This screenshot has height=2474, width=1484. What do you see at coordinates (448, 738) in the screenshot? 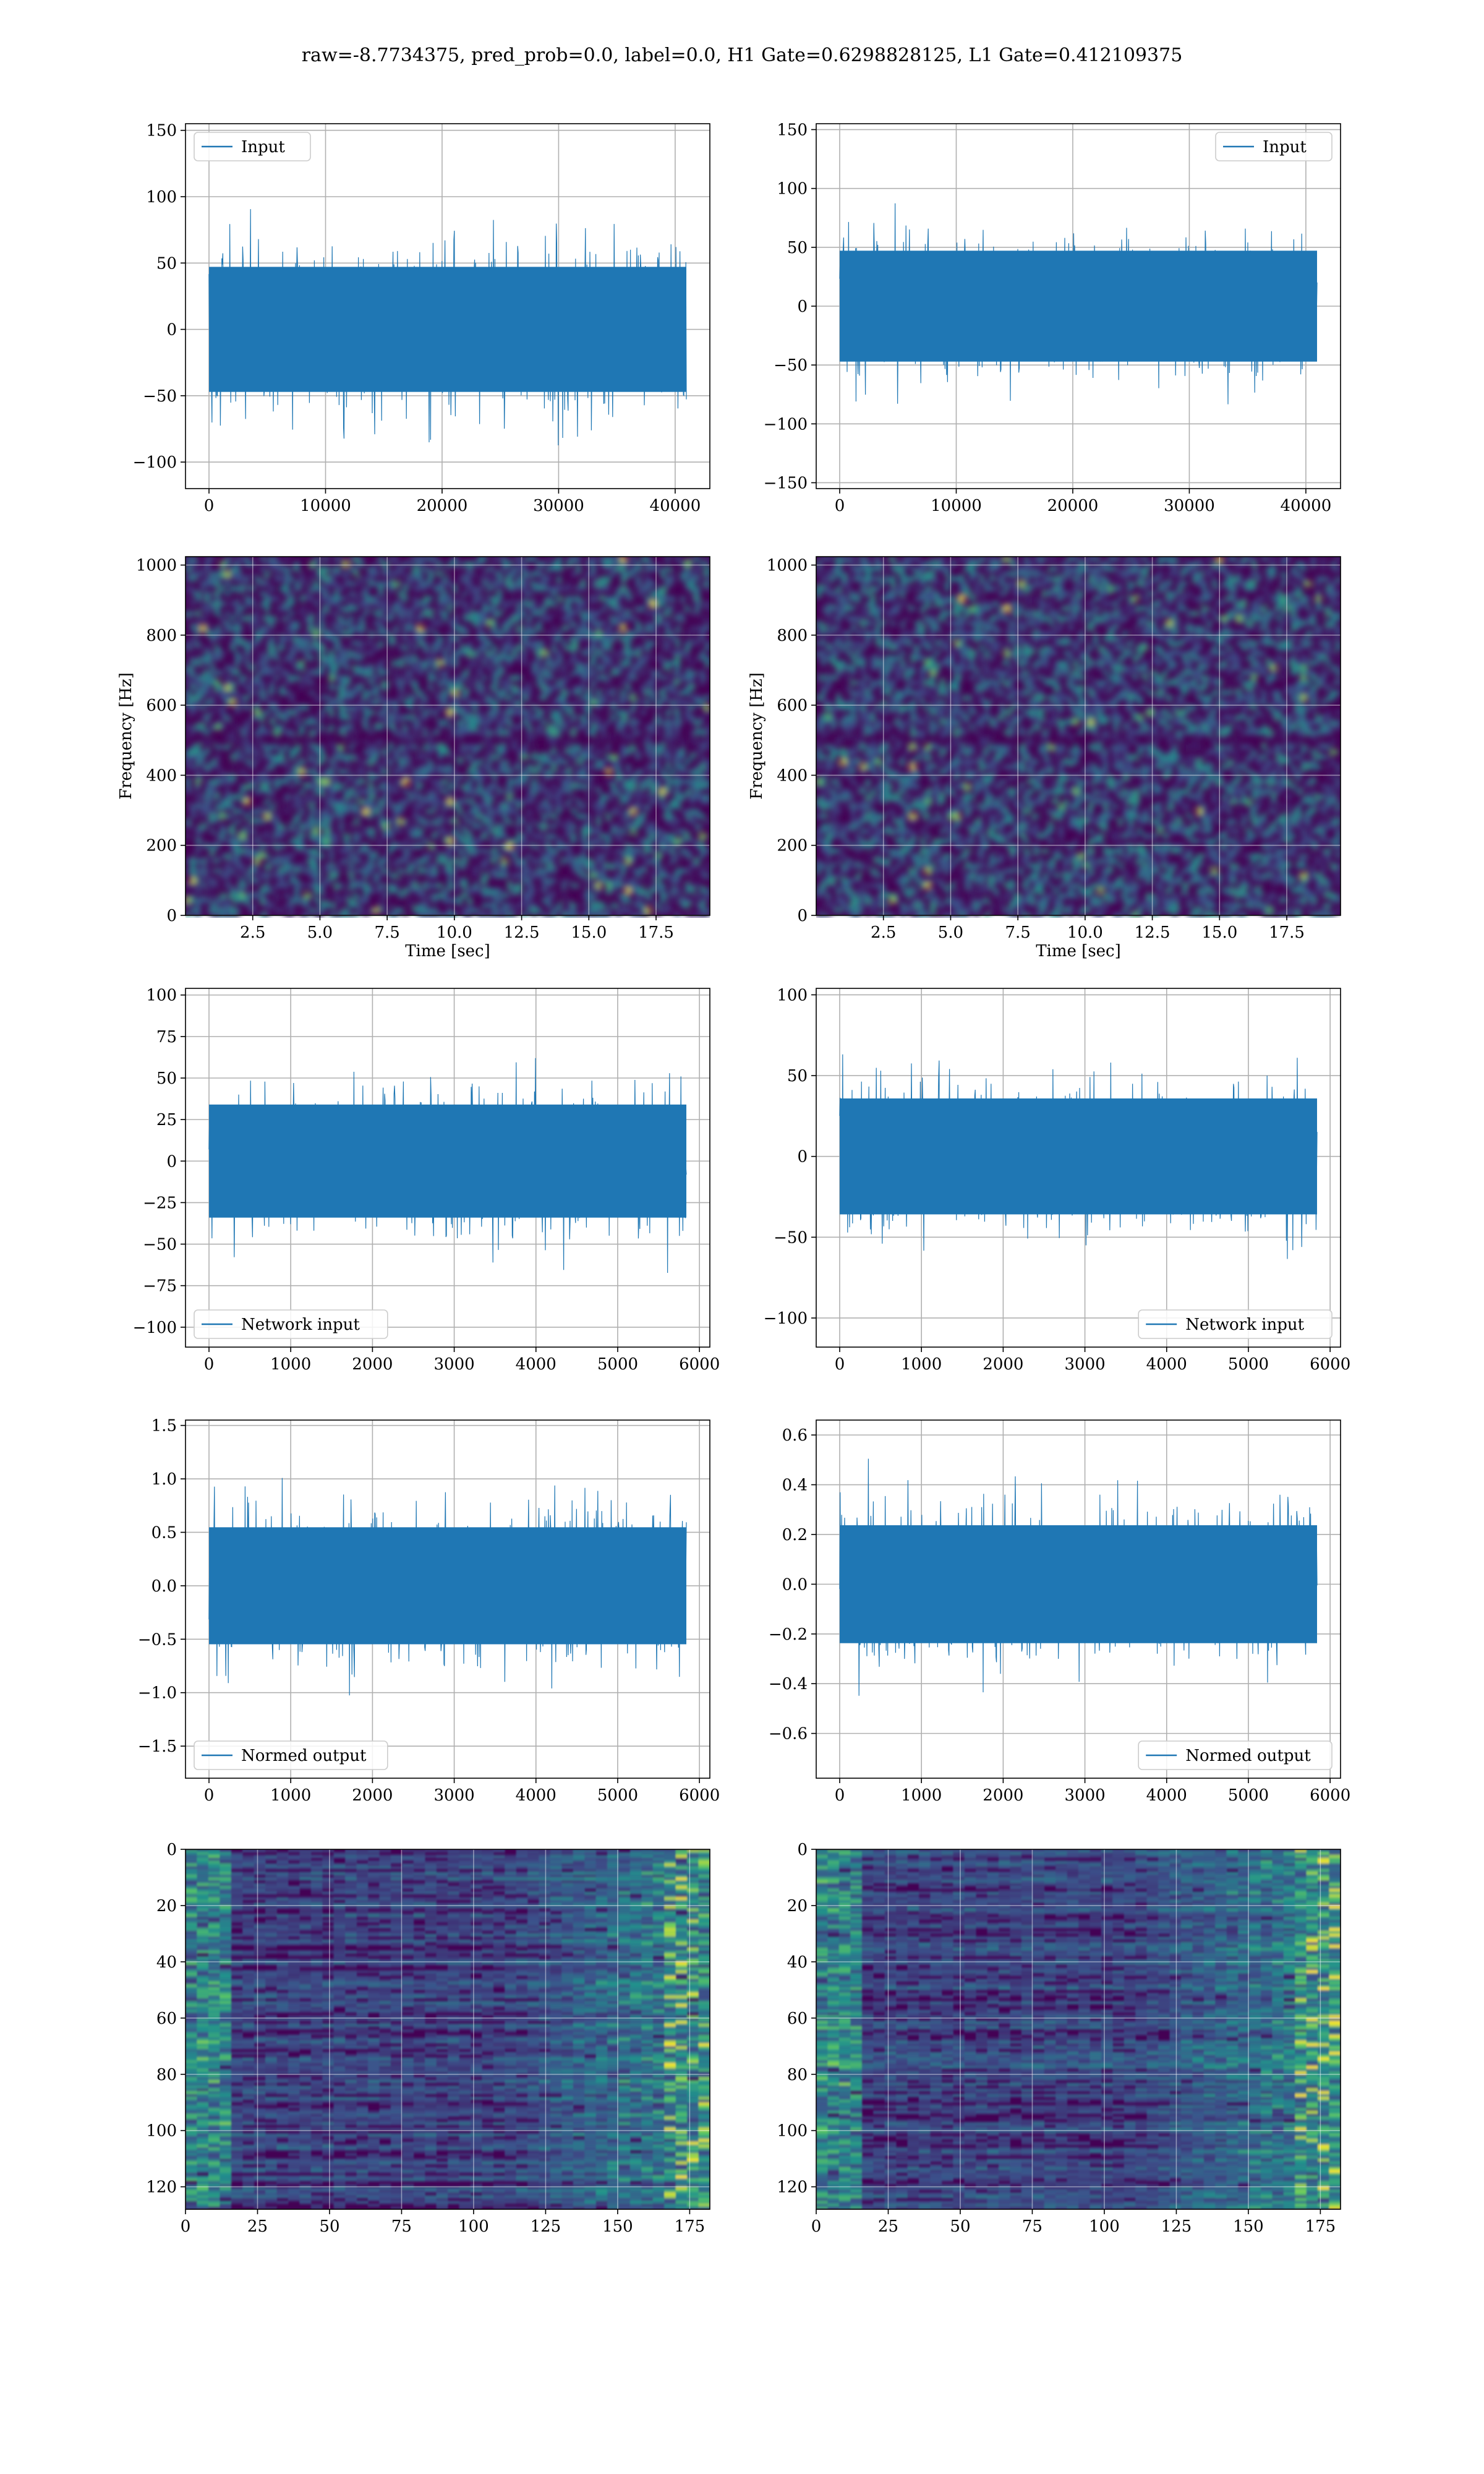
I see `spec-h1-image-cells` at bounding box center [448, 738].